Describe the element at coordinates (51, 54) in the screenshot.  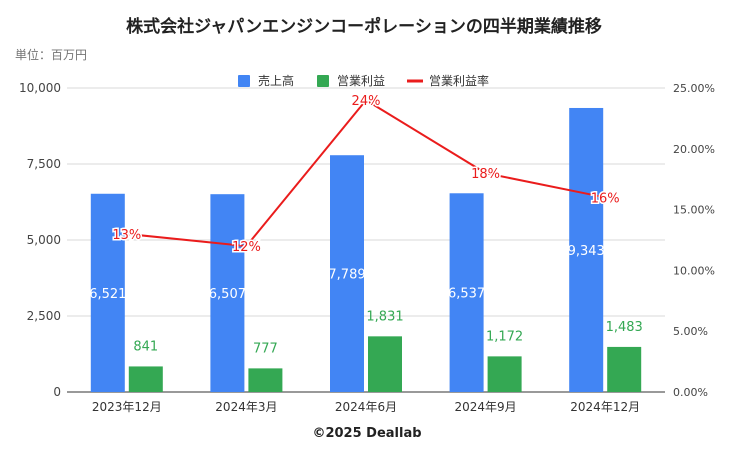
I see `unit-label: 単位：百万円` at that location.